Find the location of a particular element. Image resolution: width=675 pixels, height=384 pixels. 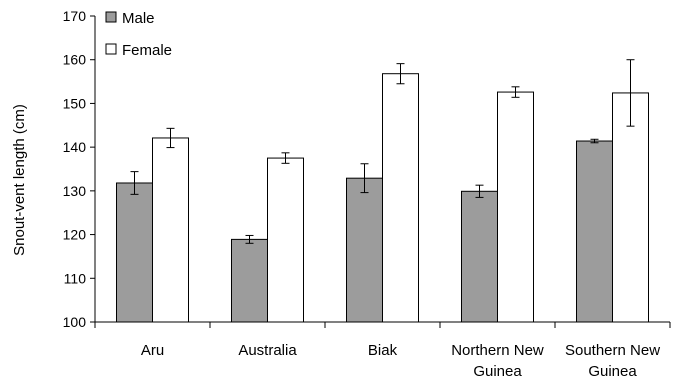

y-tick-label: 170 is located at coordinates (75, 16).